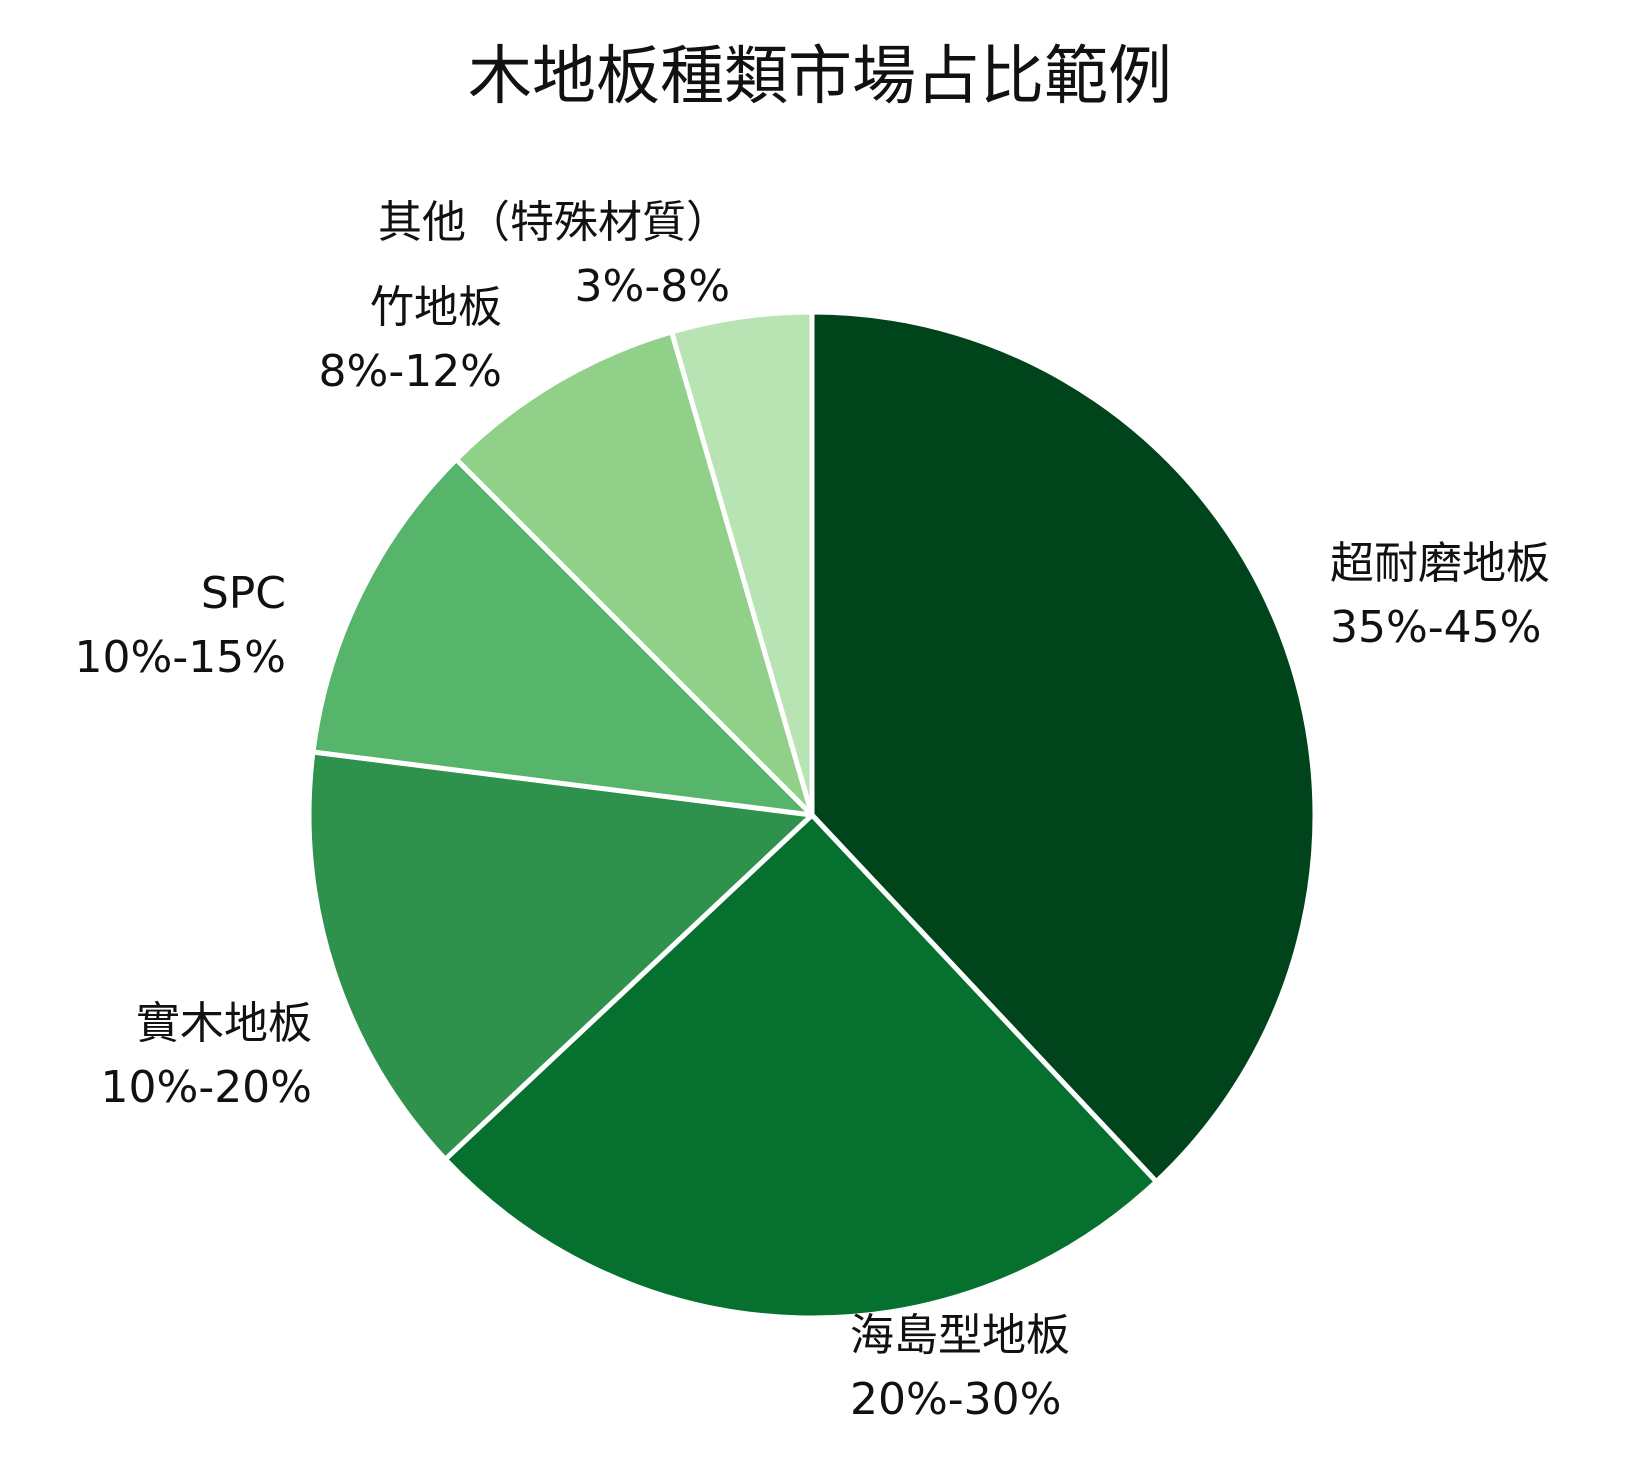 The width and height of the screenshot is (1641, 1468). I want to click on slice-name-label: 竹地板, so click(436, 307).